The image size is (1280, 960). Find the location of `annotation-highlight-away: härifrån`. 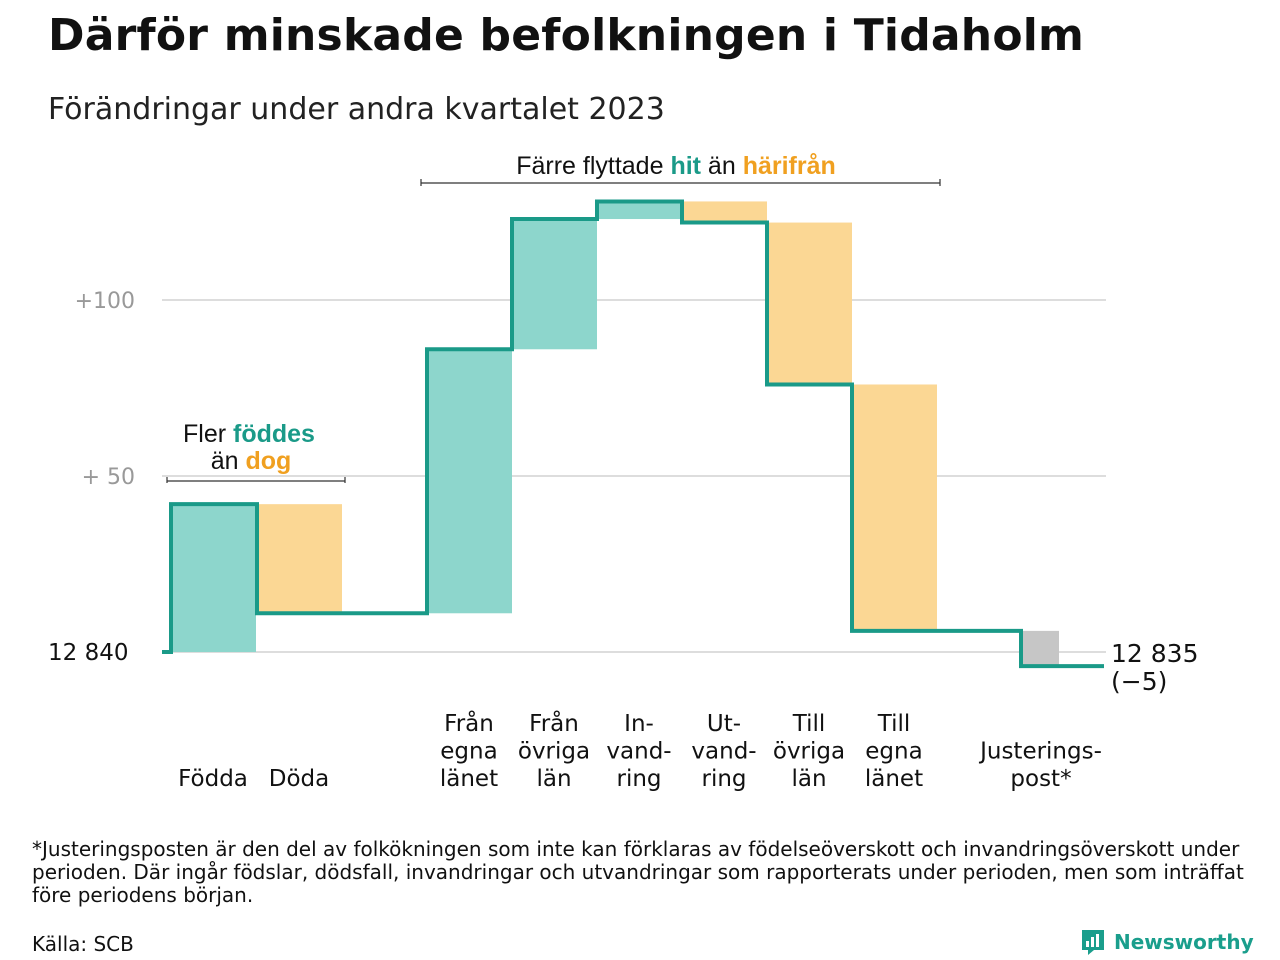

annotation-highlight-away: härifrån is located at coordinates (789, 166).